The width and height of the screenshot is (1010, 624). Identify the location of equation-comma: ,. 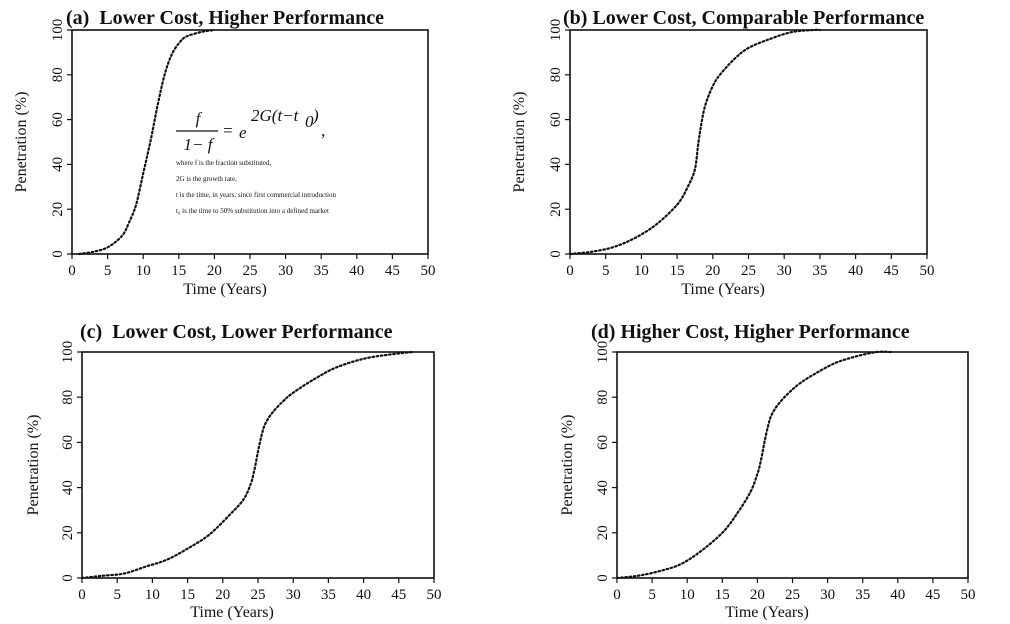
(323, 130).